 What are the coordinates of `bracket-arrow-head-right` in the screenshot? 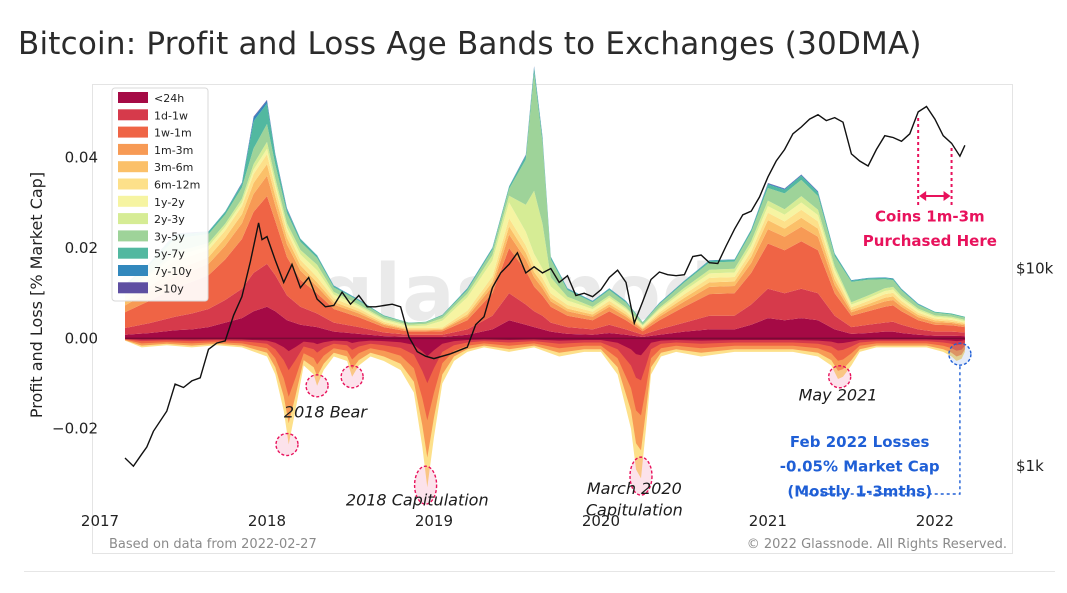 It's located at (947, 196).